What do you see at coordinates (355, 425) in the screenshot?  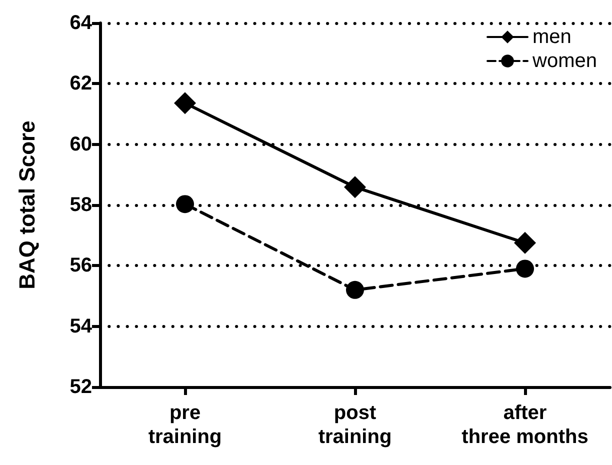 I see `x-tick-label: post training` at bounding box center [355, 425].